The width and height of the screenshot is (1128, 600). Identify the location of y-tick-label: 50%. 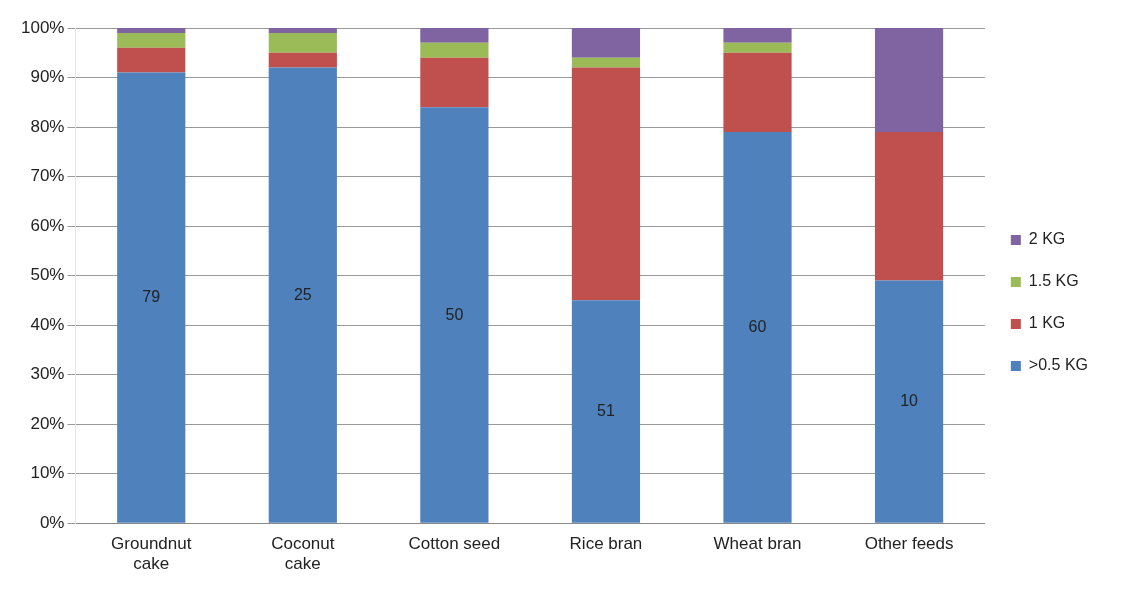
(47, 275).